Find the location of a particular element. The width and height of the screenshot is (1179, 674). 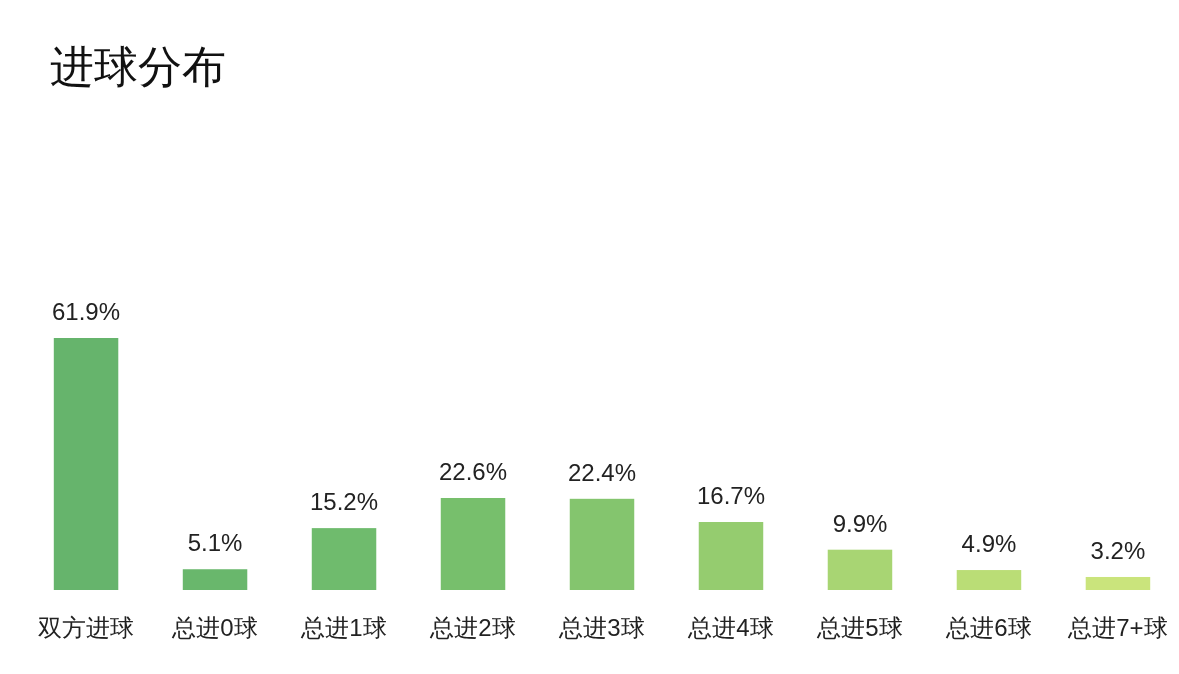

data-label: 9.9% is located at coordinates (860, 523).